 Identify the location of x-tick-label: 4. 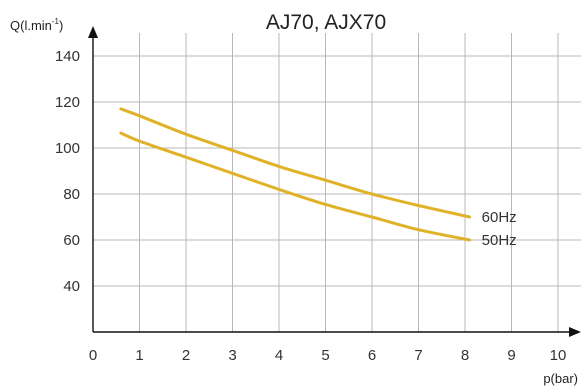
(279, 355).